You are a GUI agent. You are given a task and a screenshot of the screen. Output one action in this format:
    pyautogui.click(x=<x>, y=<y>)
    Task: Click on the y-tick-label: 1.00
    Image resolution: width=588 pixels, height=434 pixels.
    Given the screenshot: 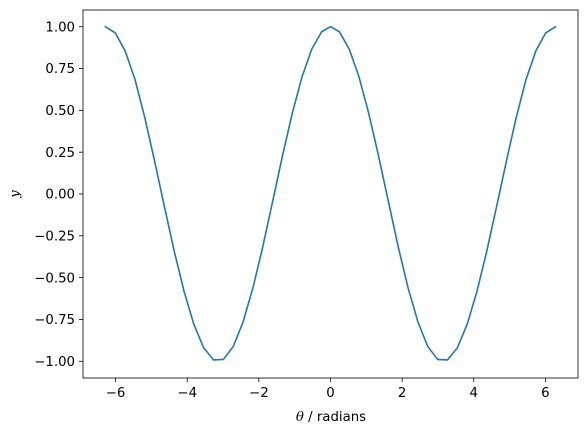 What is the action you would take?
    pyautogui.click(x=60, y=27)
    